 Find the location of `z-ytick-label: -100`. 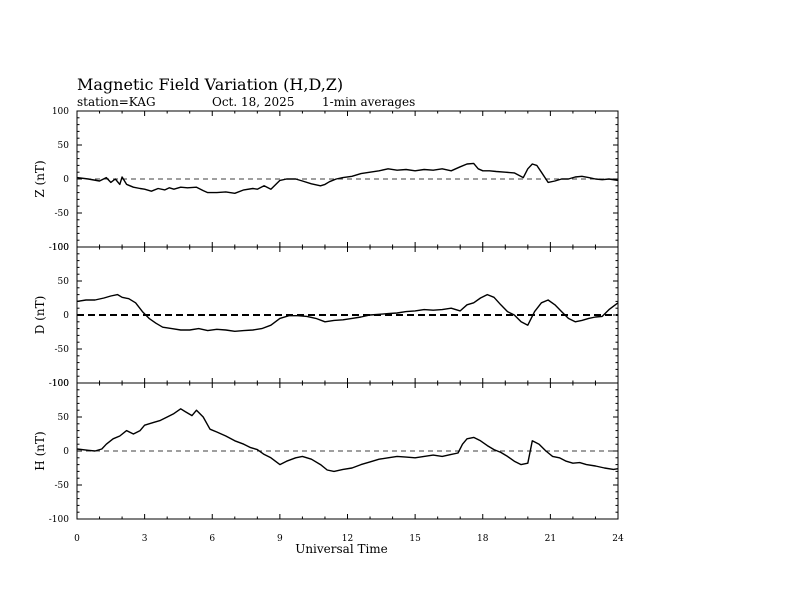

z-ytick-label: -100 is located at coordinates (59, 248).